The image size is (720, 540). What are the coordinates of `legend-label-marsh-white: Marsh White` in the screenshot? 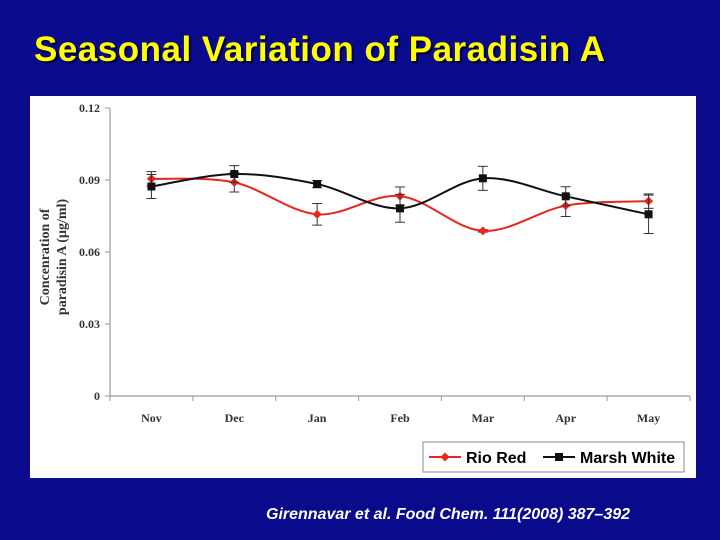 It's located at (627, 458).